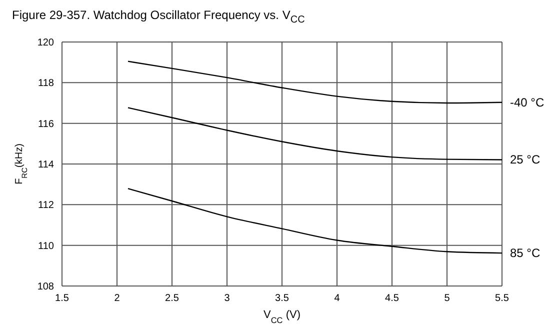 This screenshot has height=332, width=556. I want to click on x-tick-label: 3, so click(227, 298).